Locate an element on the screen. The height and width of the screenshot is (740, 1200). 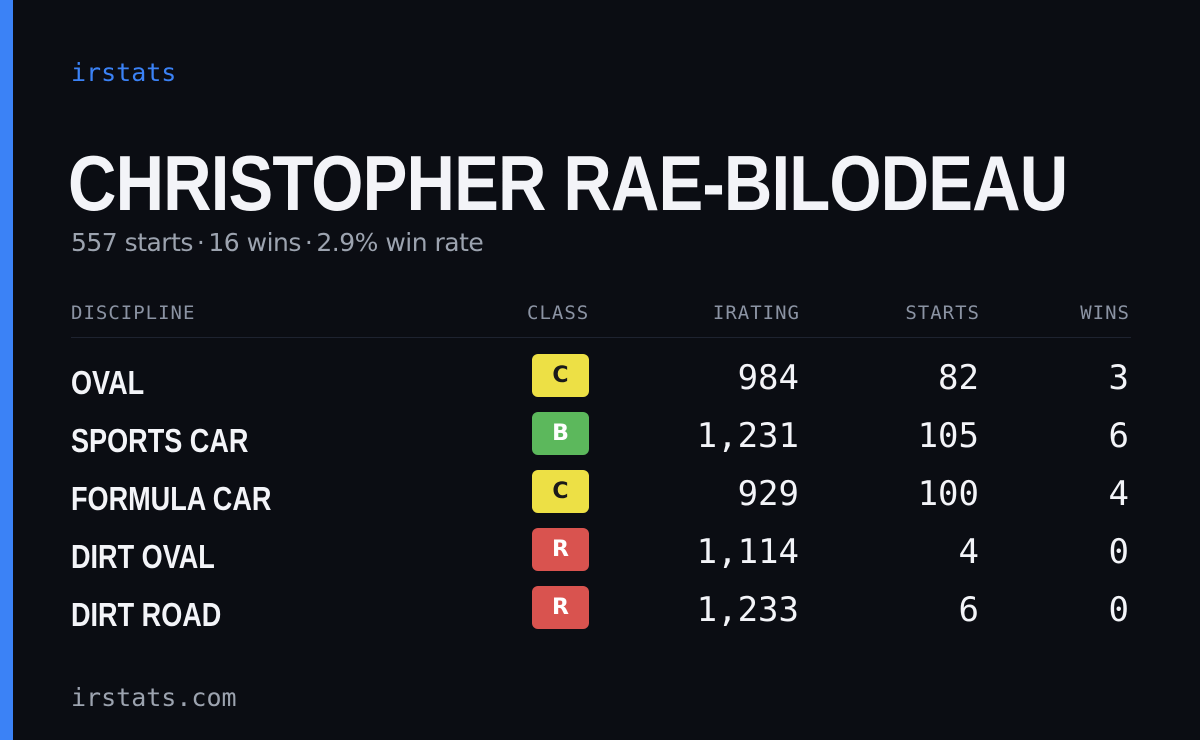
irating-value: 984 is located at coordinates (768, 378).